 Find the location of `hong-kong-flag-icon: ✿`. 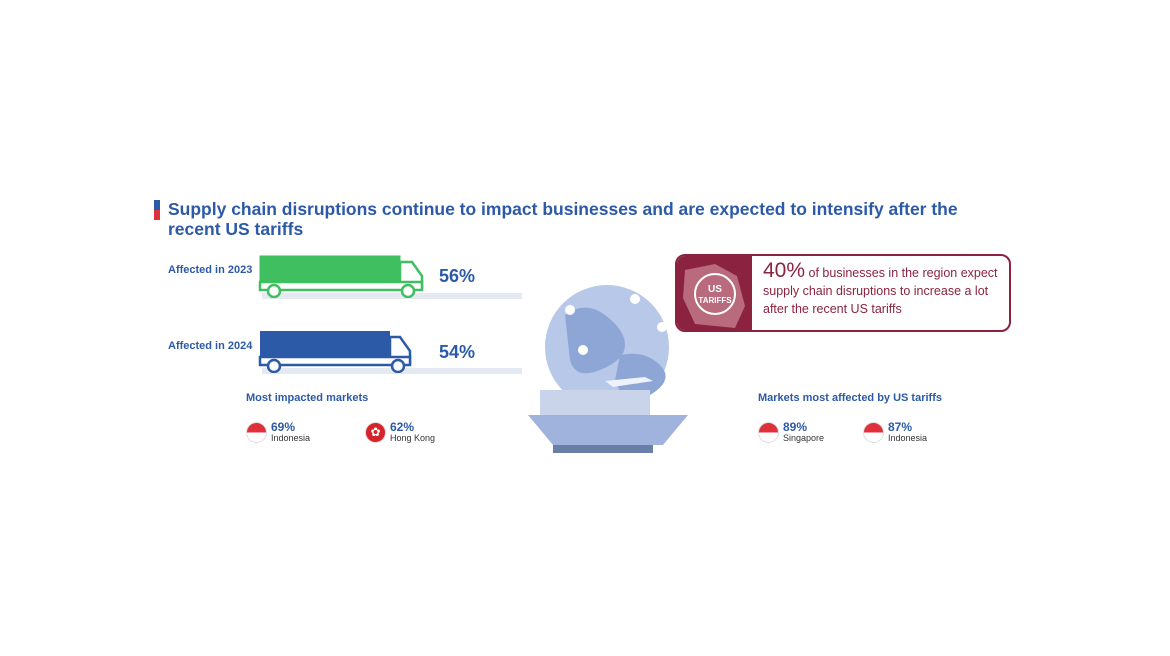

hong-kong-flag-icon: ✿ is located at coordinates (375, 432).